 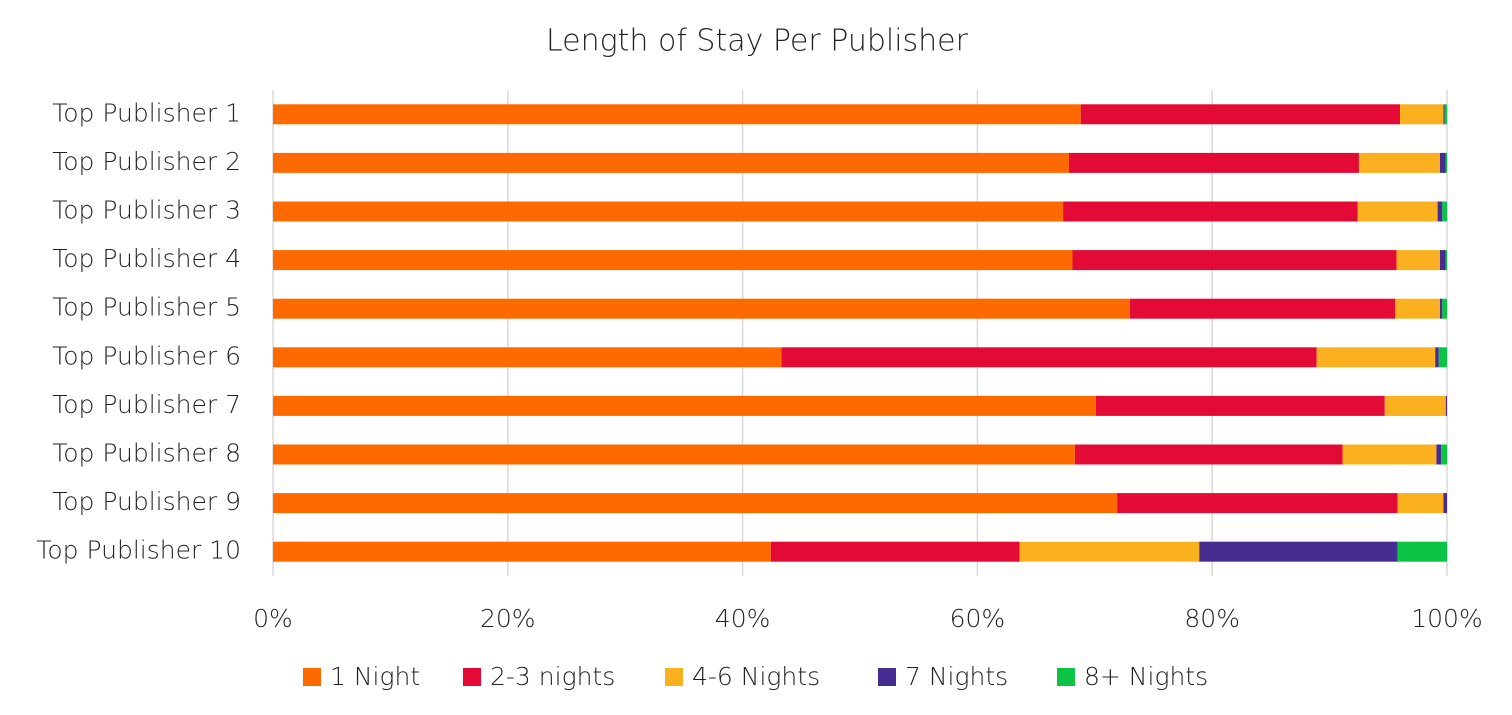 What do you see at coordinates (756, 676) in the screenshot?
I see `legend-label: 4-6 Nights` at bounding box center [756, 676].